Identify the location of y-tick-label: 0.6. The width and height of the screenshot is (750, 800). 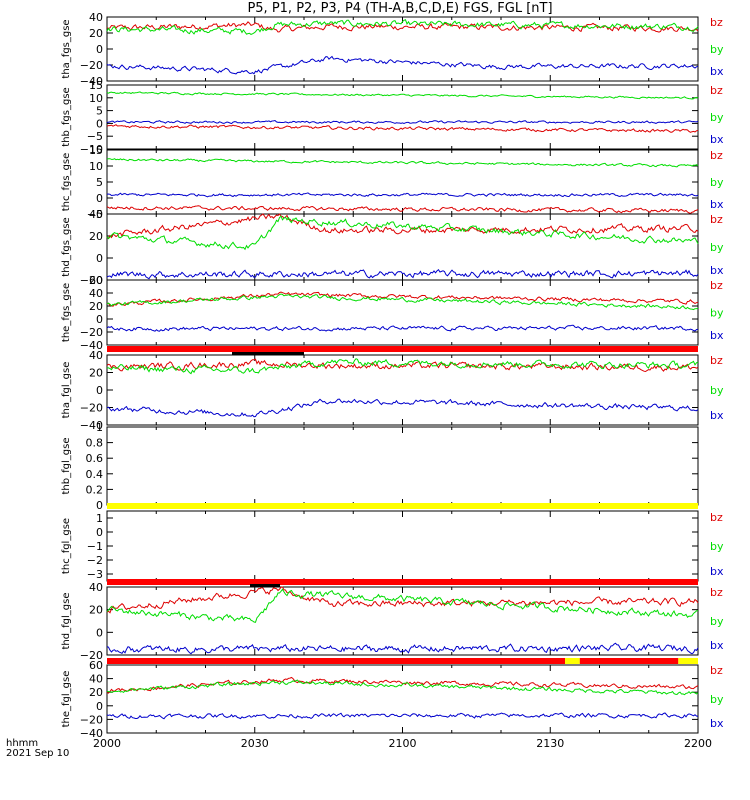
(95, 458).